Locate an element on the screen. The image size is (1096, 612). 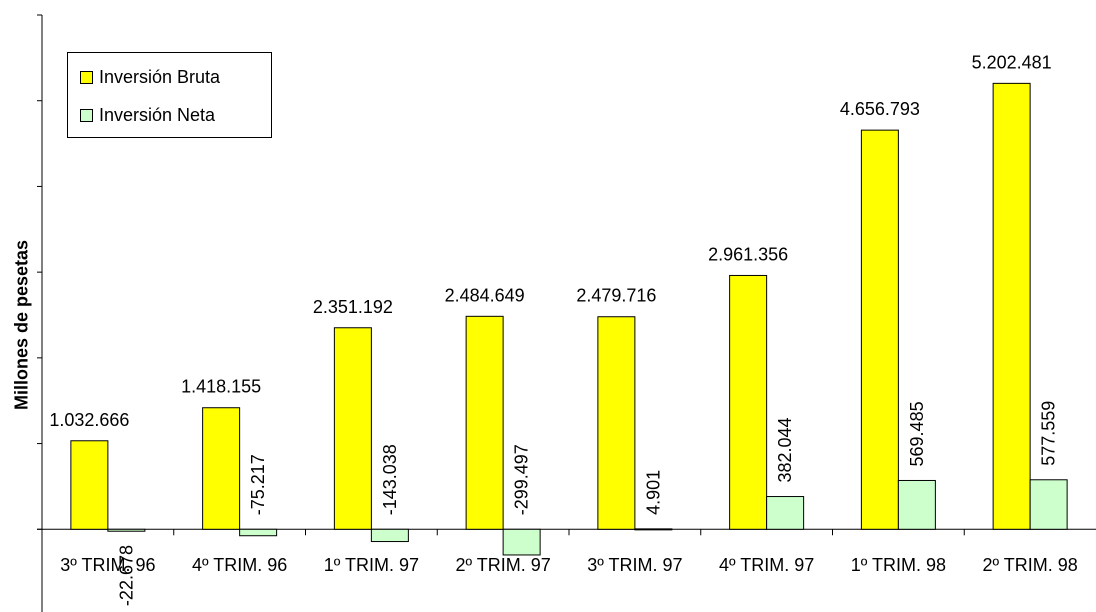
data-label-neta: -299.497 is located at coordinates (522, 479).